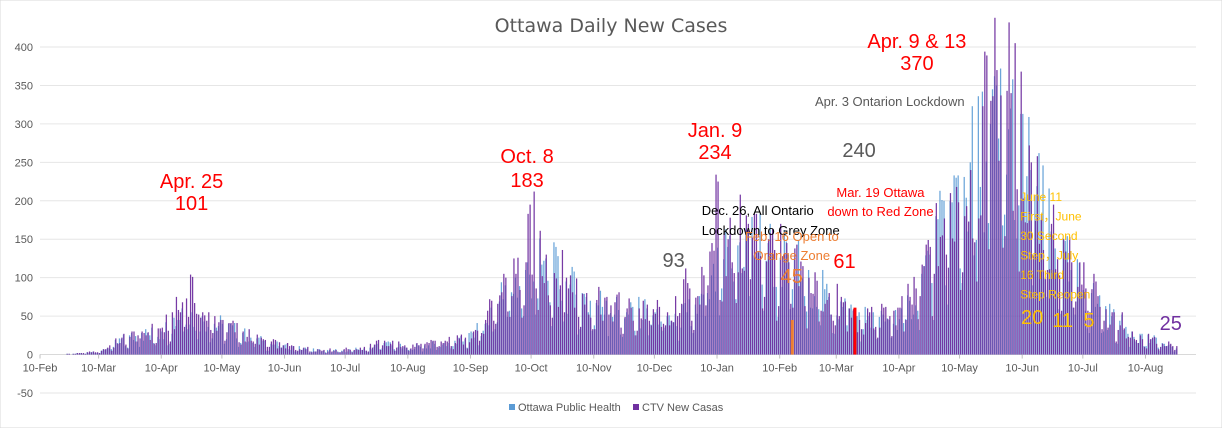 The image size is (1222, 428). Describe the element at coordinates (24, 279) in the screenshot. I see `y-tick-label: 100` at that location.